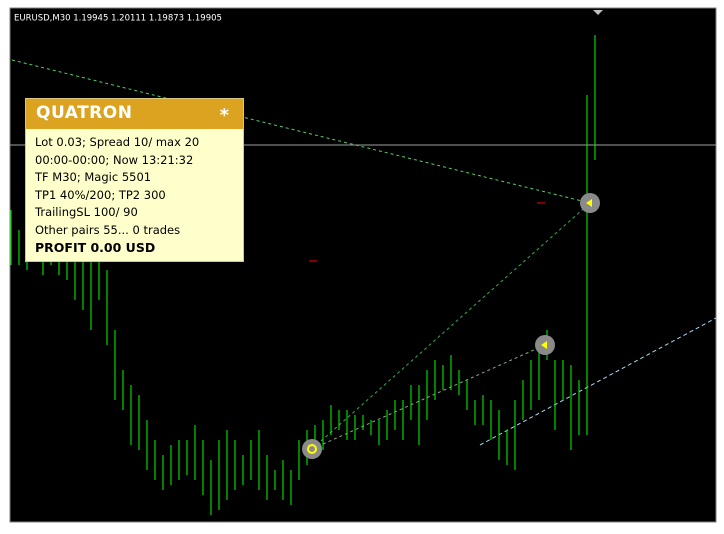  What do you see at coordinates (84, 113) in the screenshot?
I see `panel-title: QUATRON` at bounding box center [84, 113].